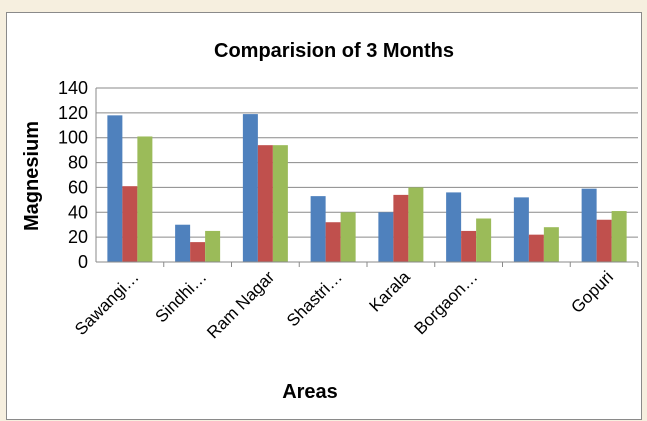 The width and height of the screenshot is (647, 421). I want to click on y-tick-label: 20, so click(78, 237).